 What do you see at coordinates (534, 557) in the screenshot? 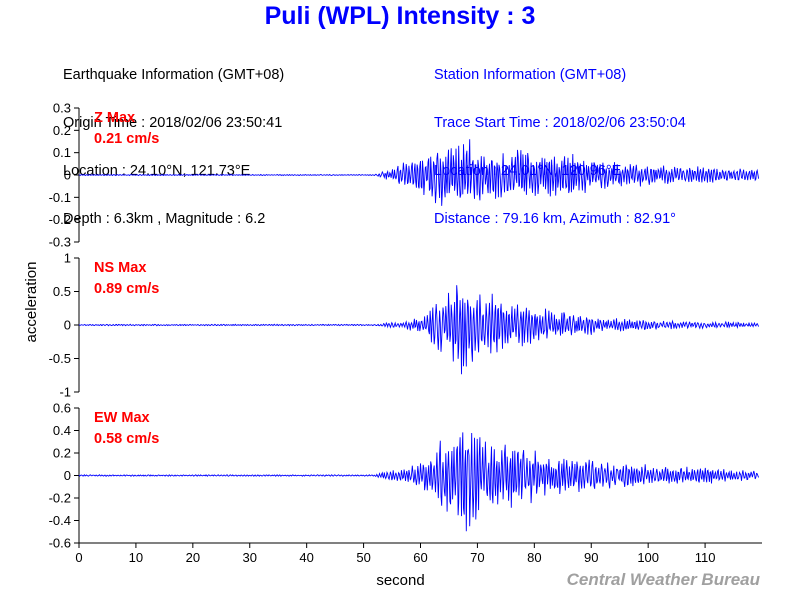
I see `x-tick-label: 80` at bounding box center [534, 557].